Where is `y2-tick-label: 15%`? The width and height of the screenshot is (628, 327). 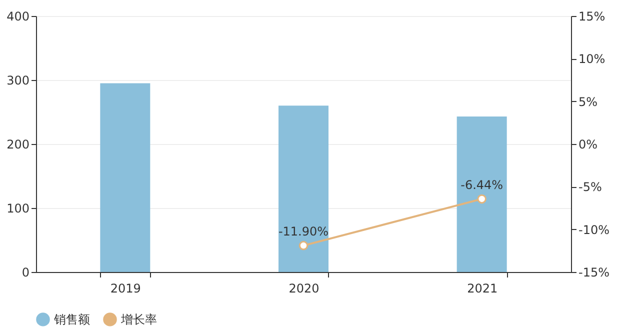 y2-tick-label: 15% is located at coordinates (592, 17).